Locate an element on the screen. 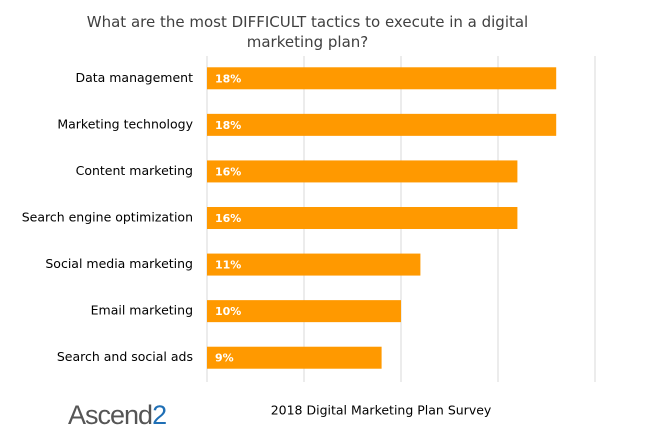 The image size is (671, 448). y-tick-label: Search and social ads is located at coordinates (125, 356).